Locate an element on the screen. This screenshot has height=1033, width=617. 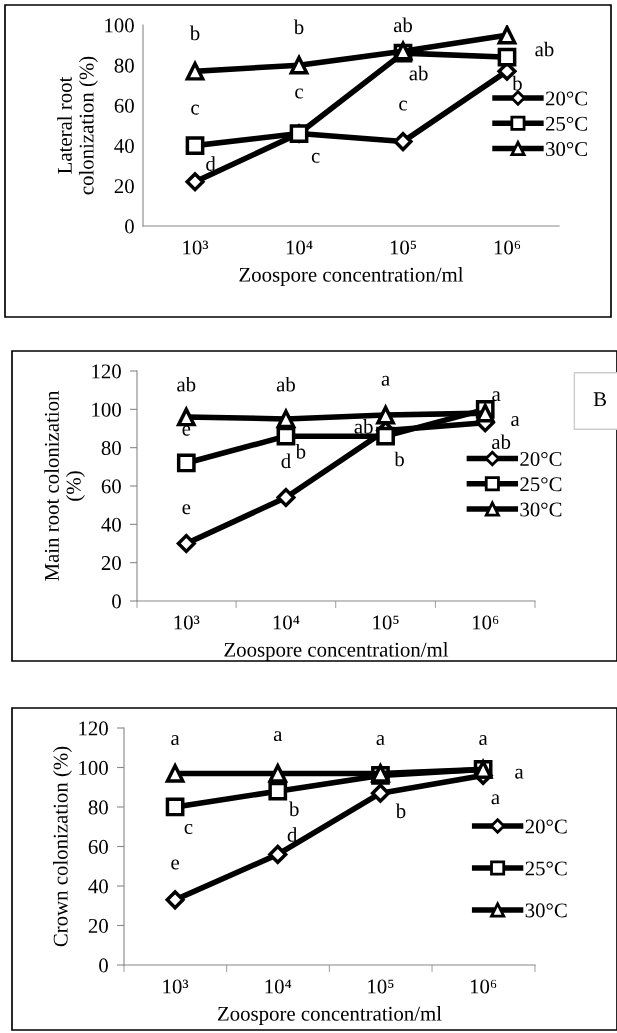
y-axis-title: Crown colonization (%) is located at coordinates (62, 846).